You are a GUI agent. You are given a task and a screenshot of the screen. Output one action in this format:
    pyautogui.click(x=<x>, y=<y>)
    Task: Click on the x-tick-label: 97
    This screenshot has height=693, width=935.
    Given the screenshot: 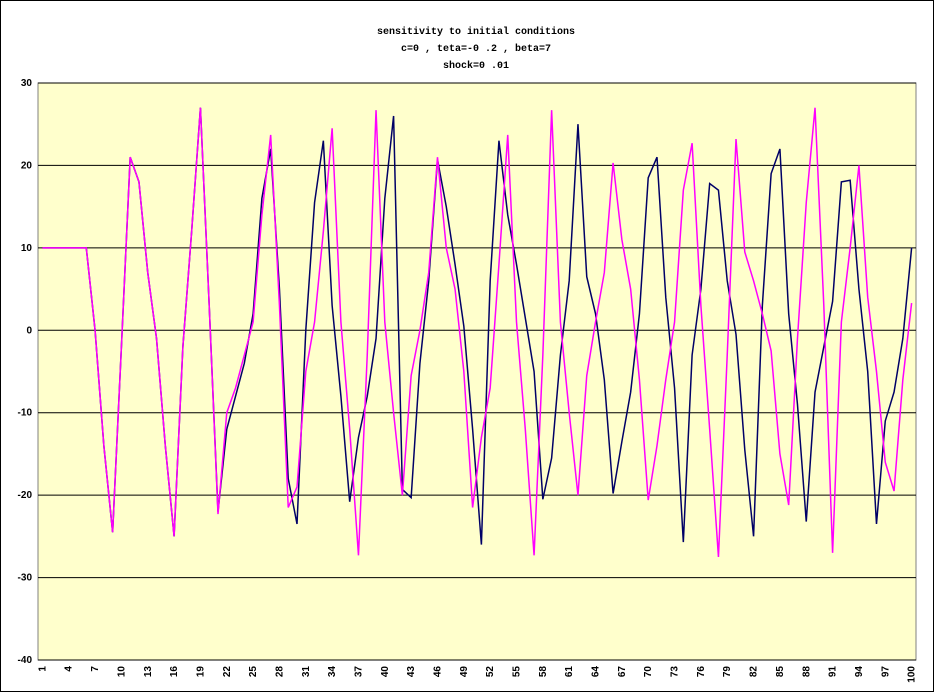 What is the action you would take?
    pyautogui.click(x=885, y=672)
    